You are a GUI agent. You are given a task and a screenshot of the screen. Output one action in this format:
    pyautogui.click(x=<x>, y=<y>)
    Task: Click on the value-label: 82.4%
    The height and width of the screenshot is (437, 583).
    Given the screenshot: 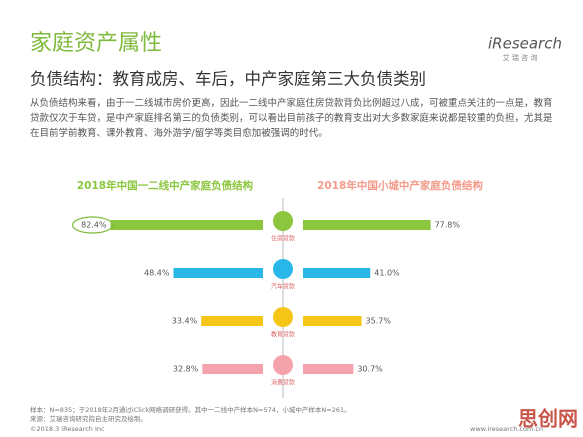 What is the action you would take?
    pyautogui.click(x=94, y=225)
    